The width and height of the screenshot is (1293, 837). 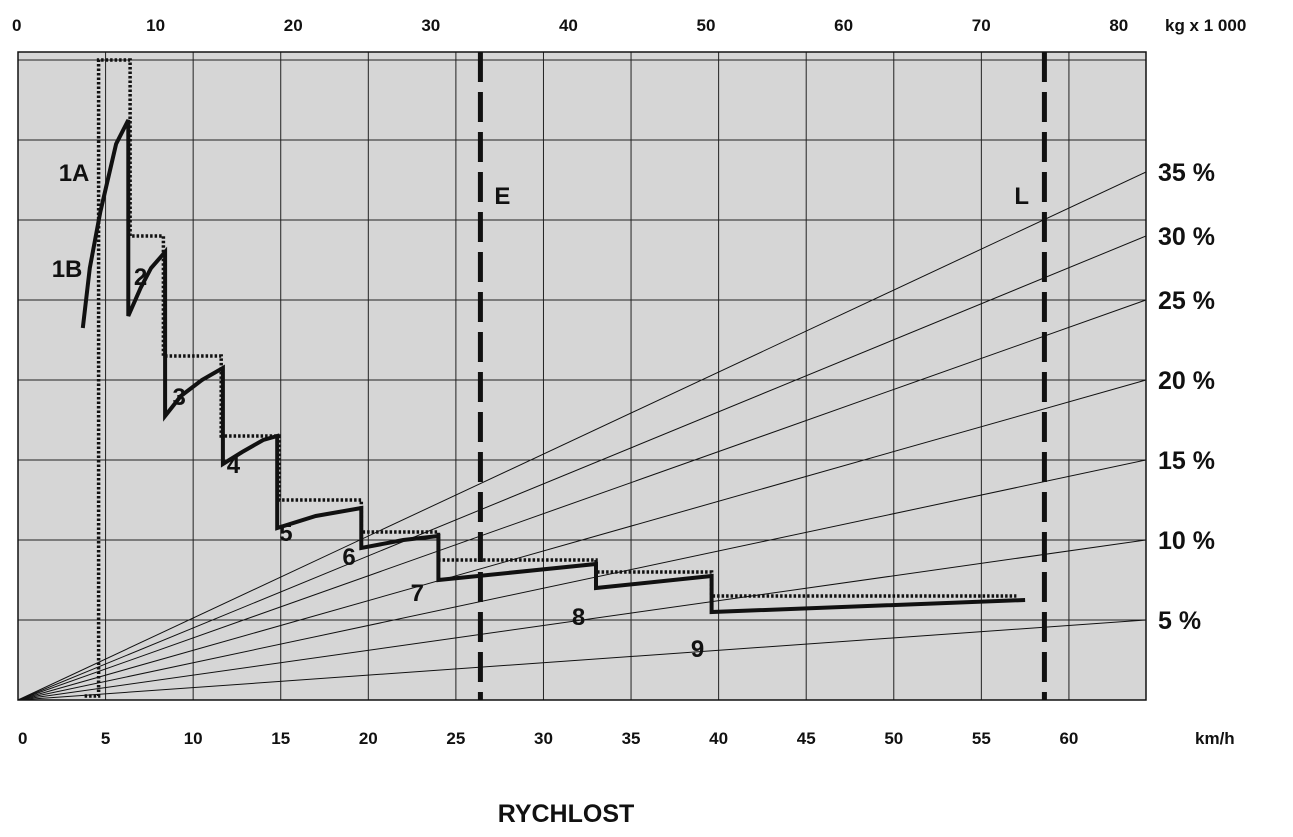 I want to click on x-tick-label: 35, so click(x=631, y=738).